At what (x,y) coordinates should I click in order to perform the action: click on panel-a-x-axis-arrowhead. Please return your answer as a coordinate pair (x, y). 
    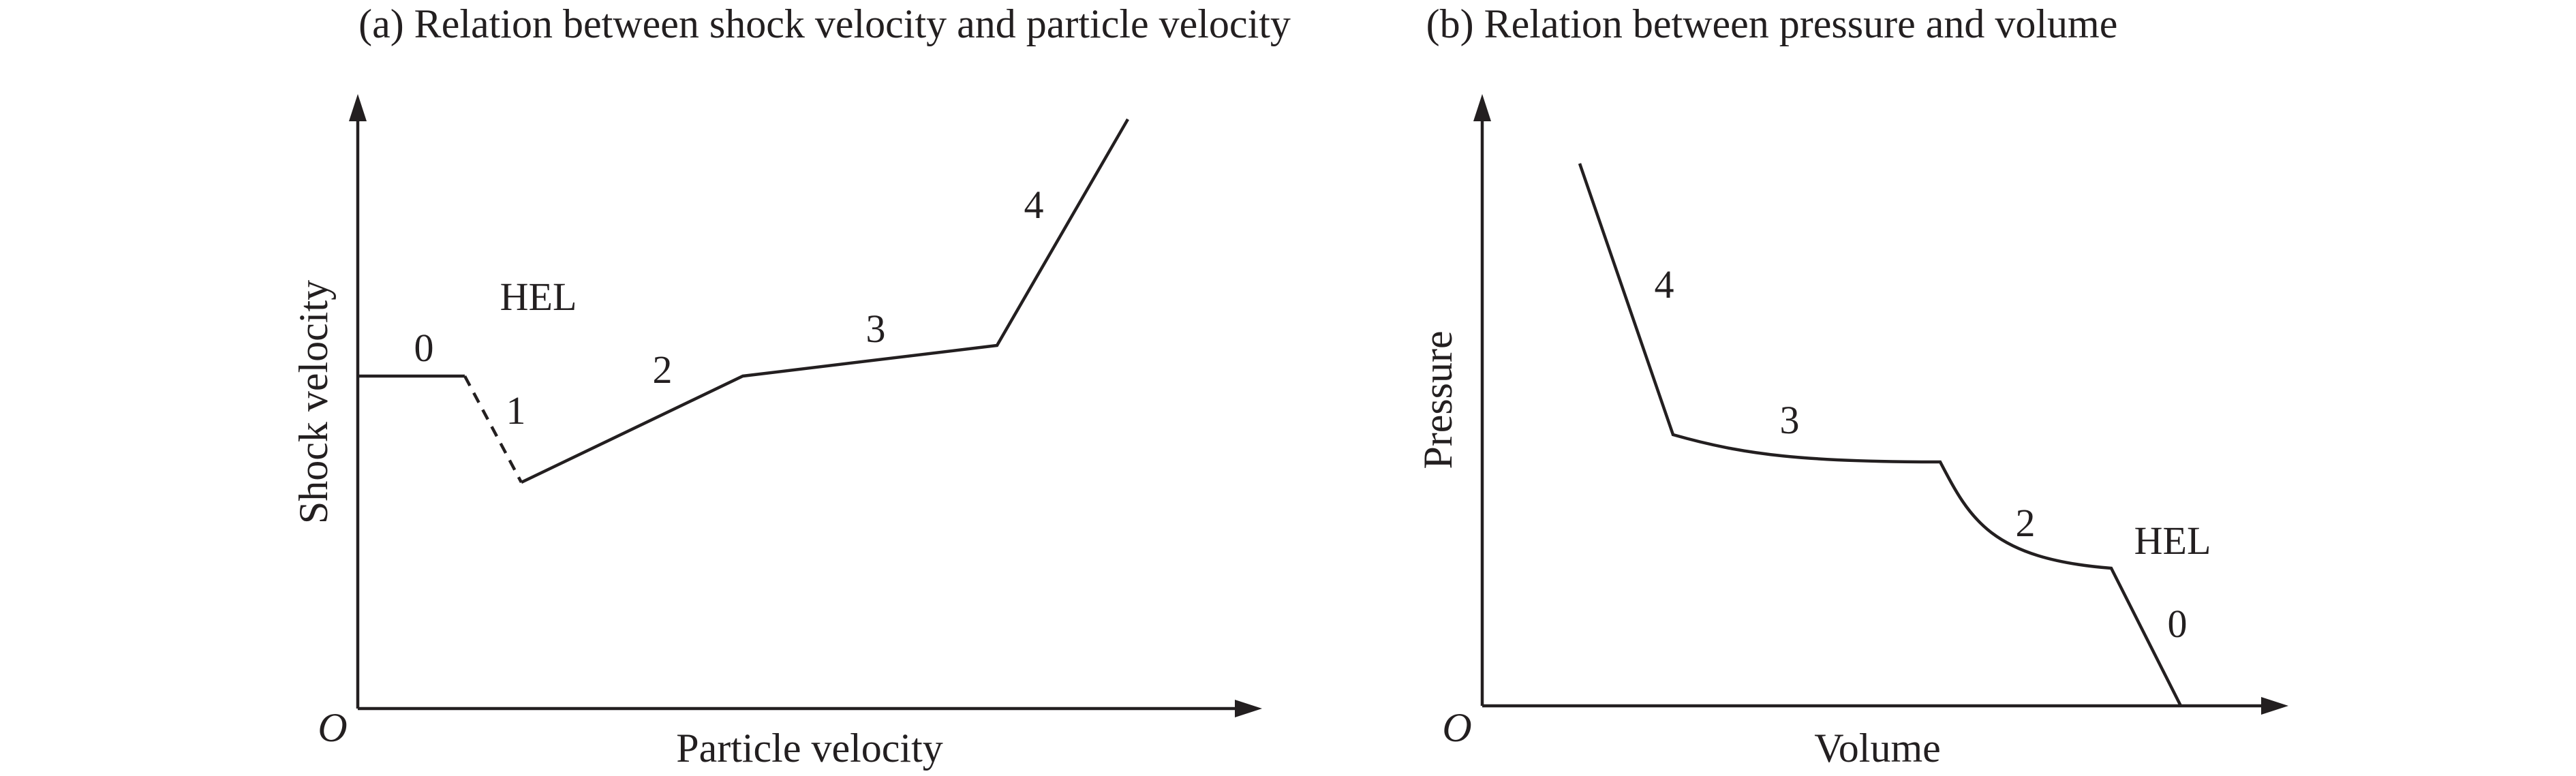
    Looking at the image, I should click on (1248, 708).